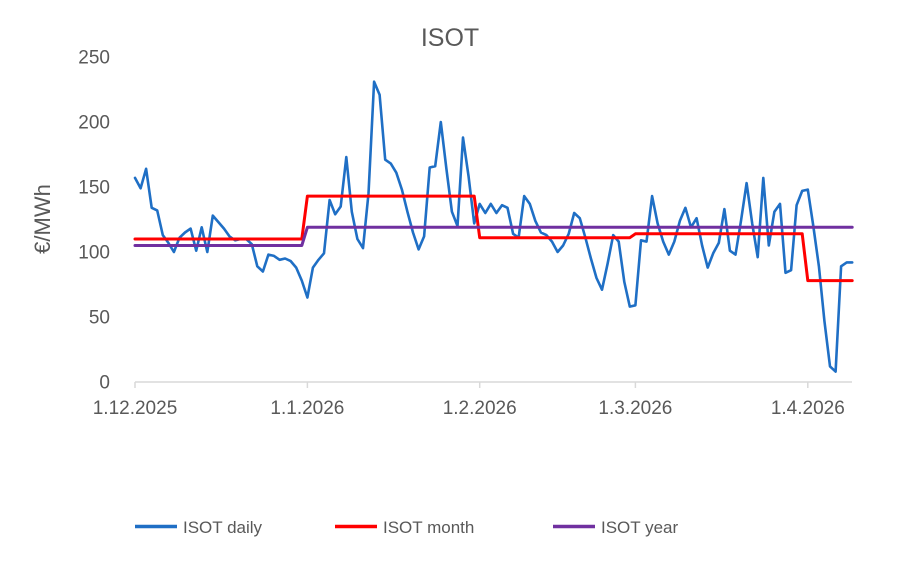 This screenshot has height=574, width=900. I want to click on isot-year-series-line, so click(493, 236).